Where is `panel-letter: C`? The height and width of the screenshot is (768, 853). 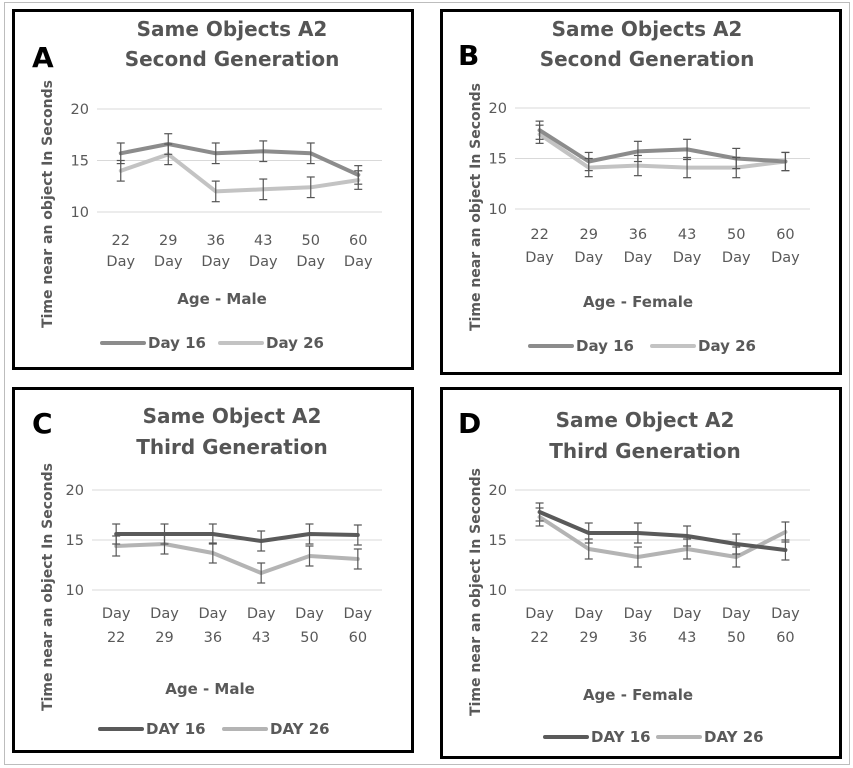 panel-letter: C is located at coordinates (42, 423).